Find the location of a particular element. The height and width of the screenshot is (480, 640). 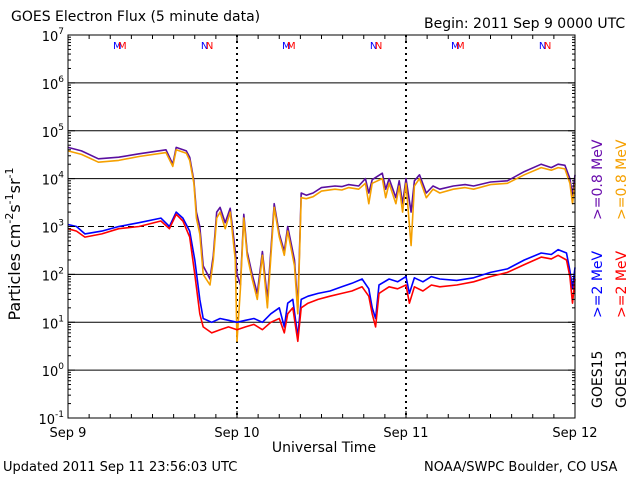

x-tick-label: Sep 10 is located at coordinates (236, 433).